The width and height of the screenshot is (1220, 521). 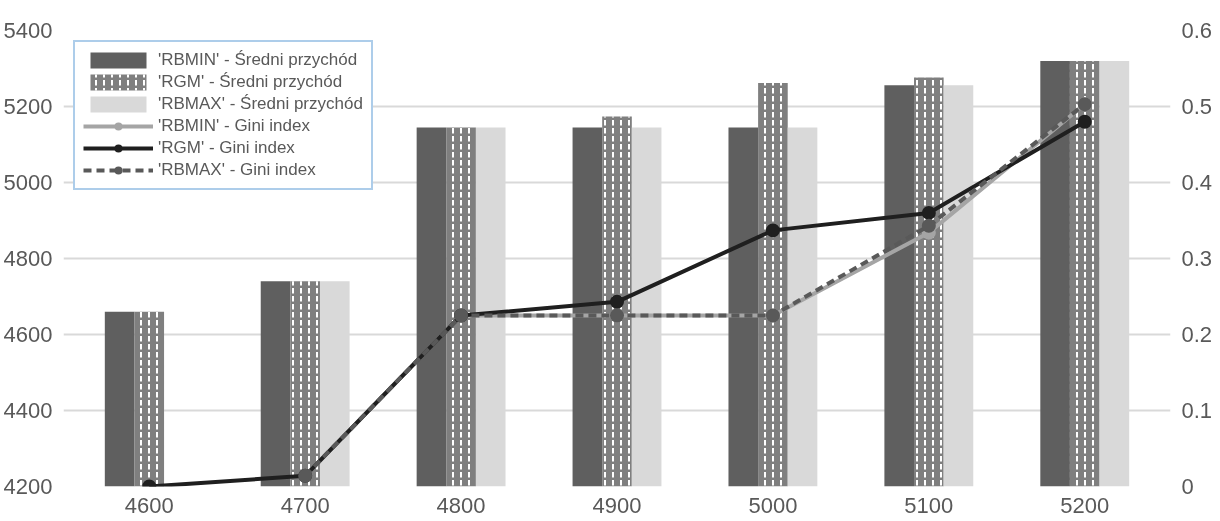 What do you see at coordinates (1187, 486) in the screenshot?
I see `y2-tick-label: 0` at bounding box center [1187, 486].